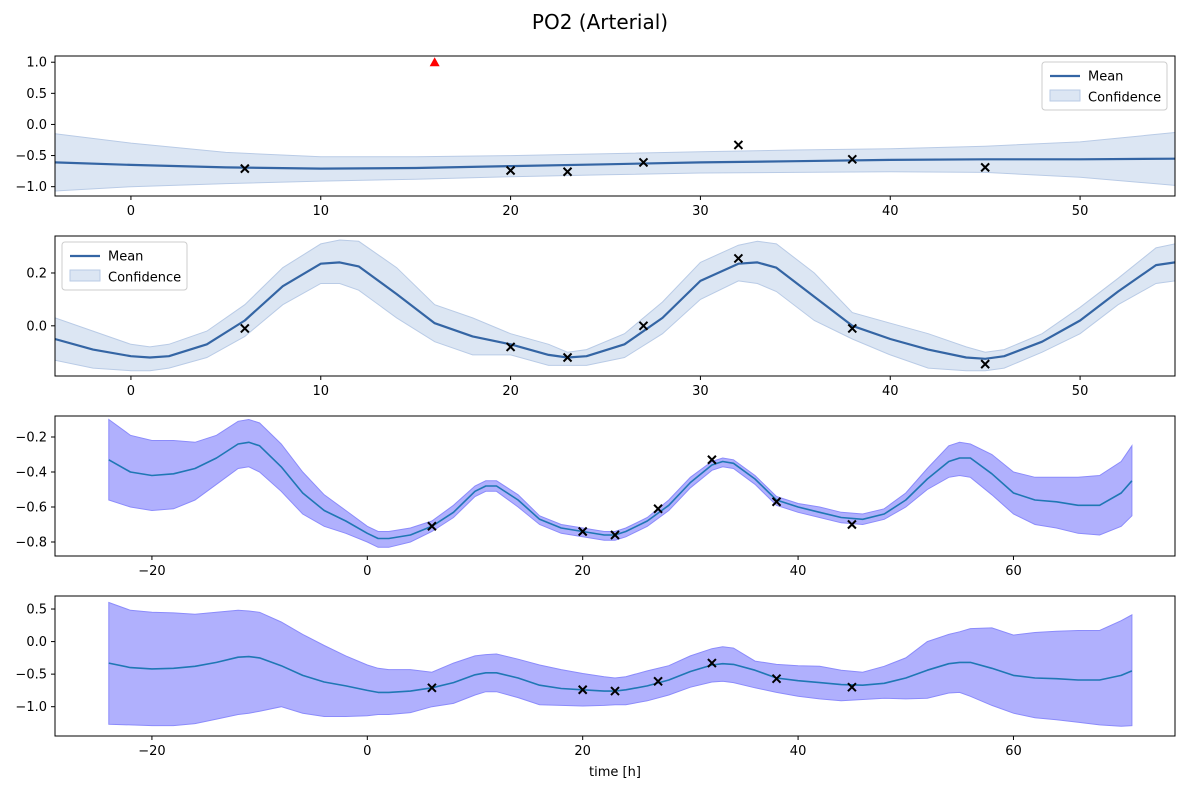 The height and width of the screenshot is (804, 1200). I want to click on panel-3-y-tick-label: −0.8, so click(31, 543).